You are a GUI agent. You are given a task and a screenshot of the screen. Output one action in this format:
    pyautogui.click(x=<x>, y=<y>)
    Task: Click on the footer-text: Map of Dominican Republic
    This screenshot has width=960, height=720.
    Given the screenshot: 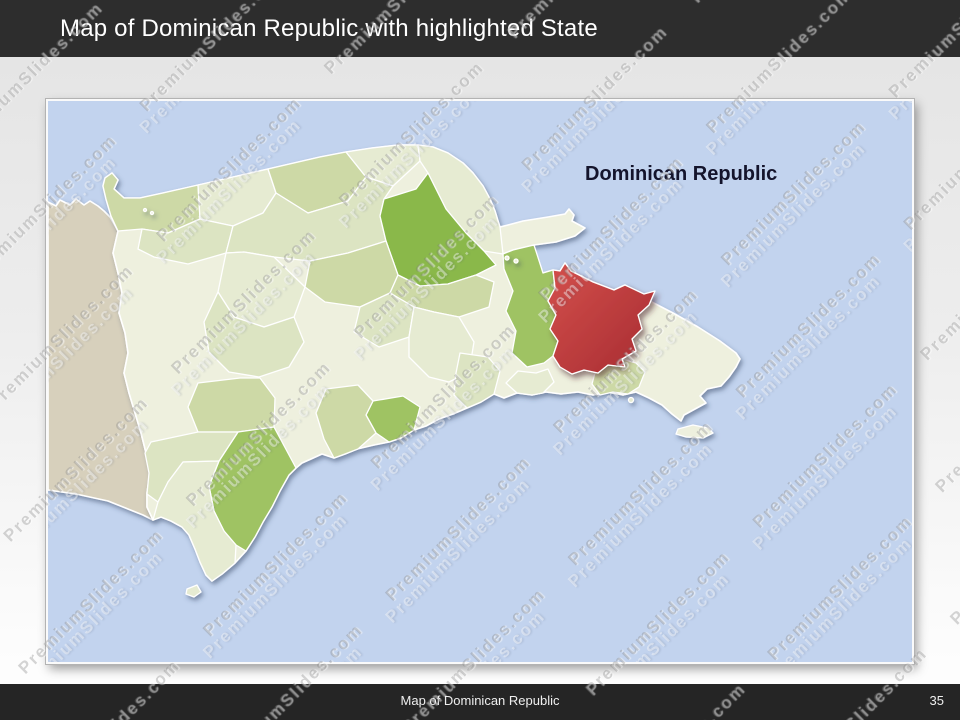 What is the action you would take?
    pyautogui.click(x=480, y=700)
    